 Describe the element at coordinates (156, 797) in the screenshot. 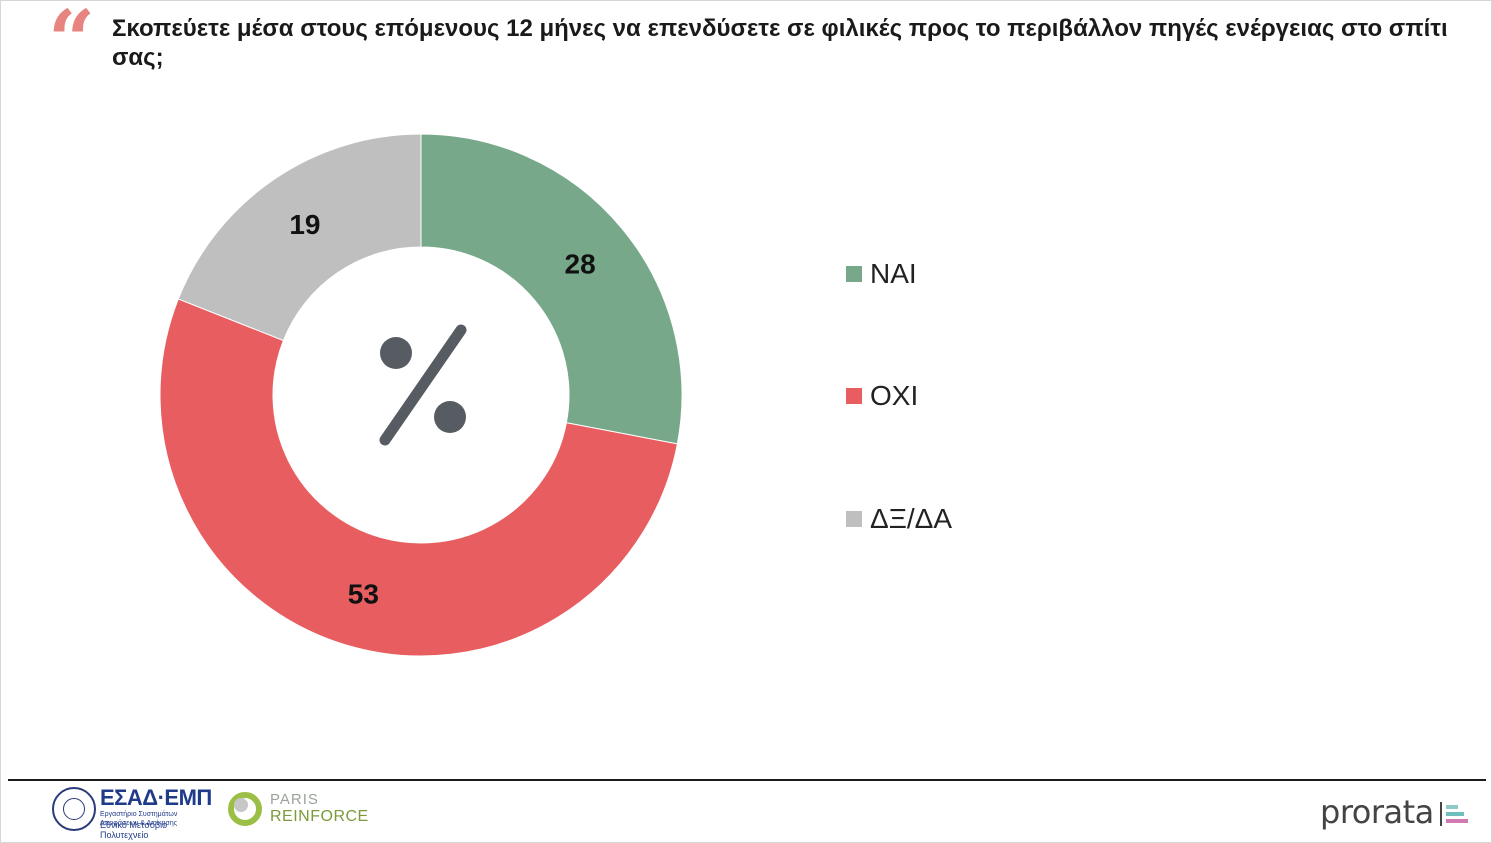

I see `esad-logo-name: ΕΣΑΔ·ΕΜΠ` at that location.